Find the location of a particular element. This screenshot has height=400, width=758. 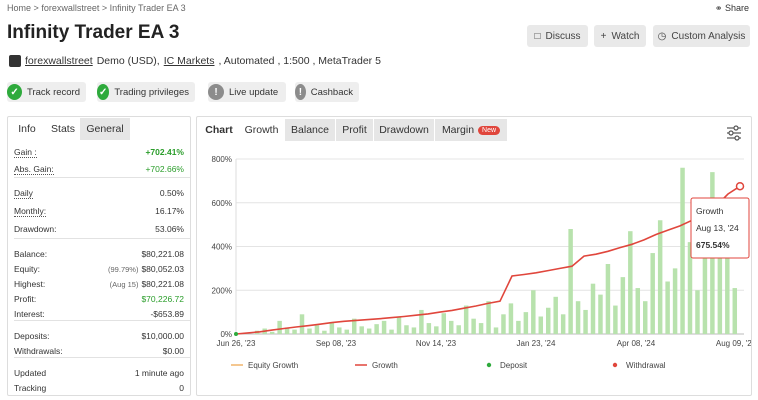

button-label: Custom Analysis is located at coordinates (708, 36).